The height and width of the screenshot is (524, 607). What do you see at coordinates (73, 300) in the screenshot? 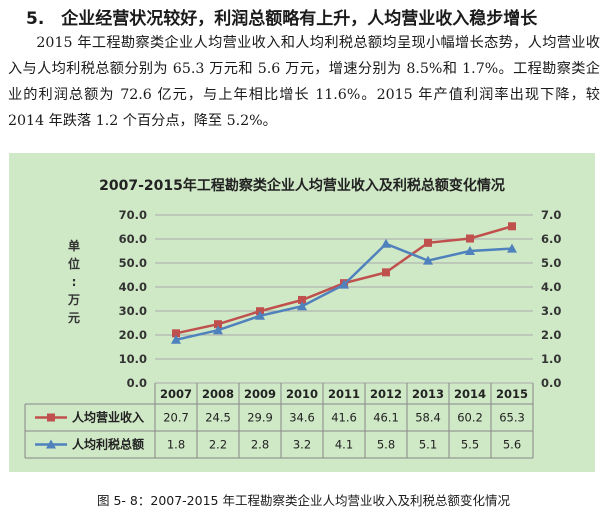
I see `y-label-char: 万` at bounding box center [73, 300].